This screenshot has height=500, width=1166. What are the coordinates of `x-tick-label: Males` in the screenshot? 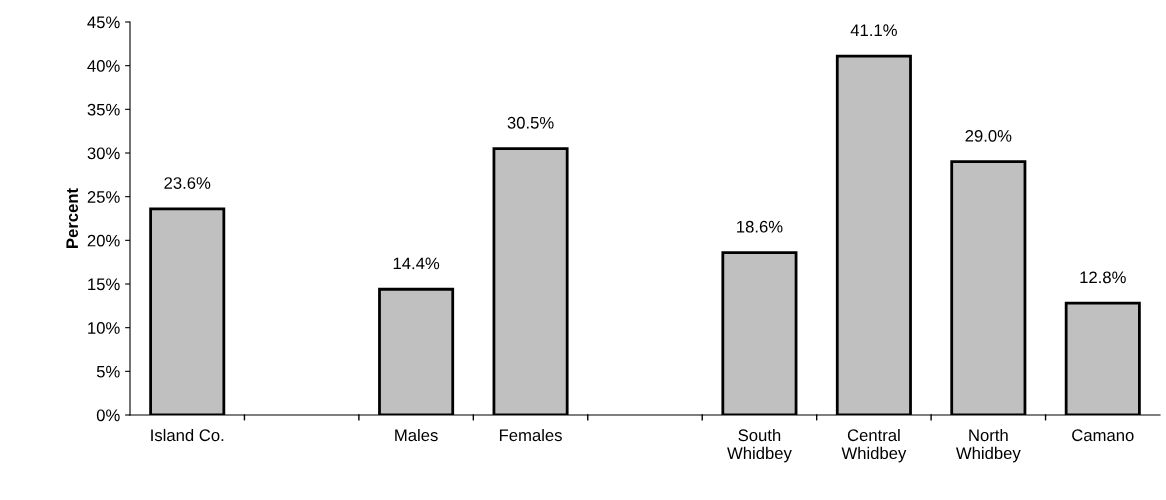 It's located at (416, 435).